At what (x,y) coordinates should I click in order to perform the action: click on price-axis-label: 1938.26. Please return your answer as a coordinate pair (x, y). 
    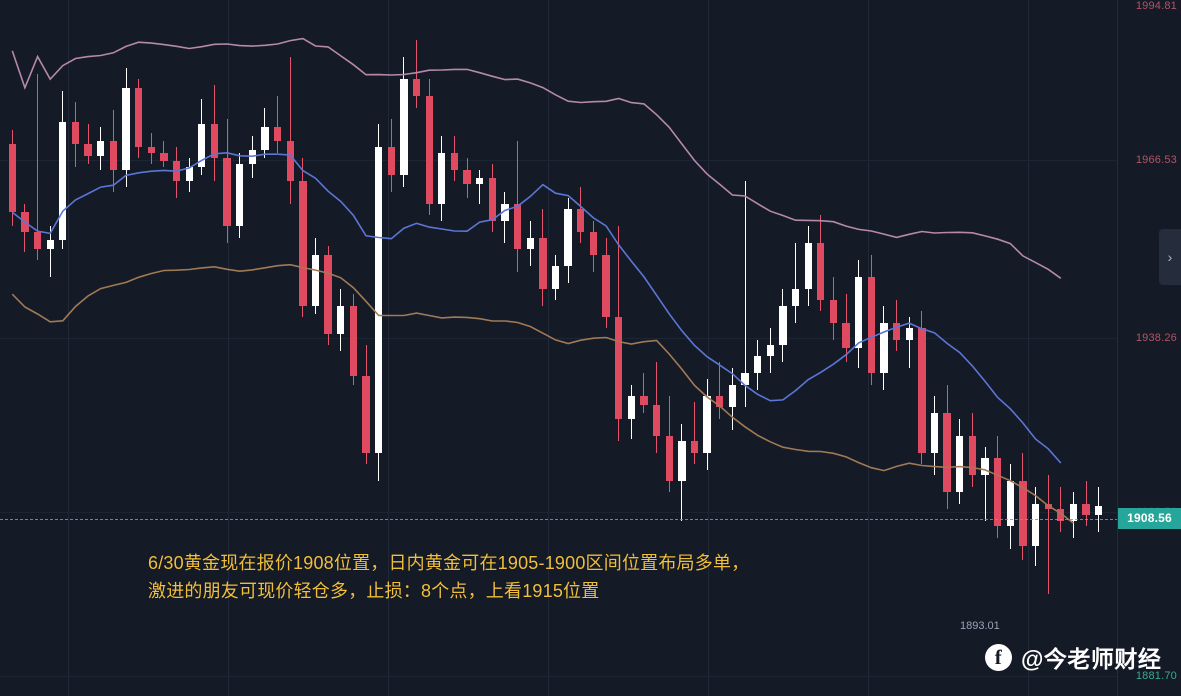
    Looking at the image, I should click on (1156, 338).